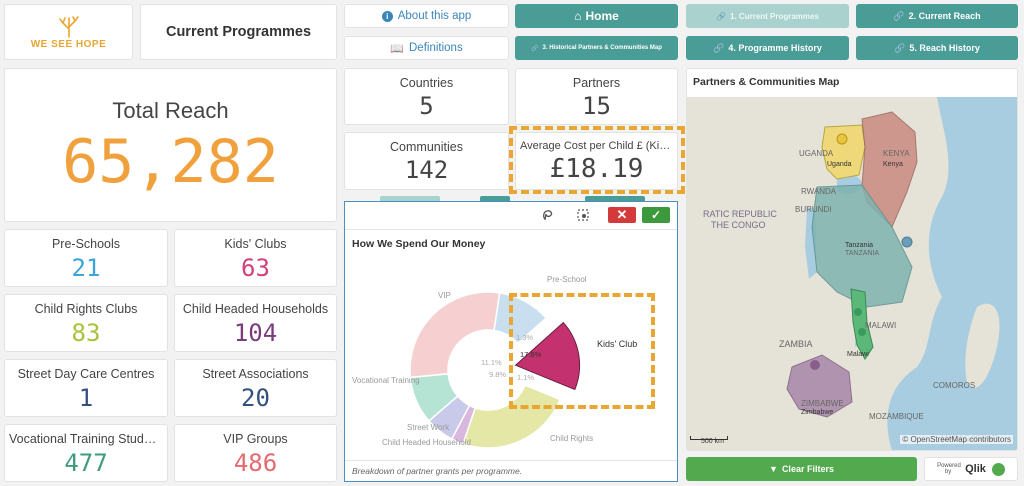 The width and height of the screenshot is (1024, 486). I want to click on pie-slice-label: Kids' Club, so click(617, 344).